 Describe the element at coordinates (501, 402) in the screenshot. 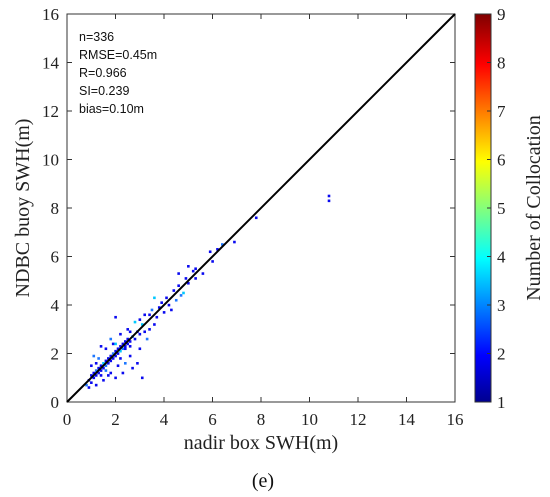

I see `colorbar-tick-label: 1` at that location.